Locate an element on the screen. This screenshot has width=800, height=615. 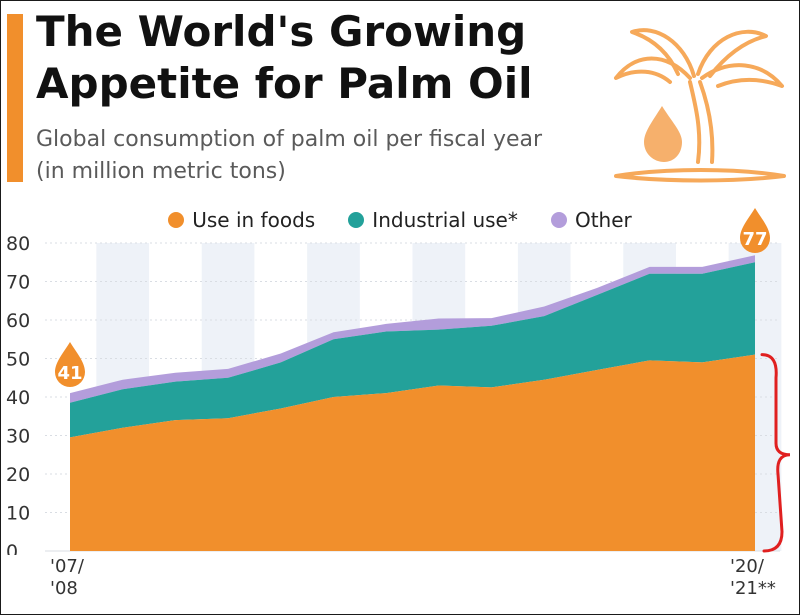
callout-start-shape is located at coordinates (70, 364).